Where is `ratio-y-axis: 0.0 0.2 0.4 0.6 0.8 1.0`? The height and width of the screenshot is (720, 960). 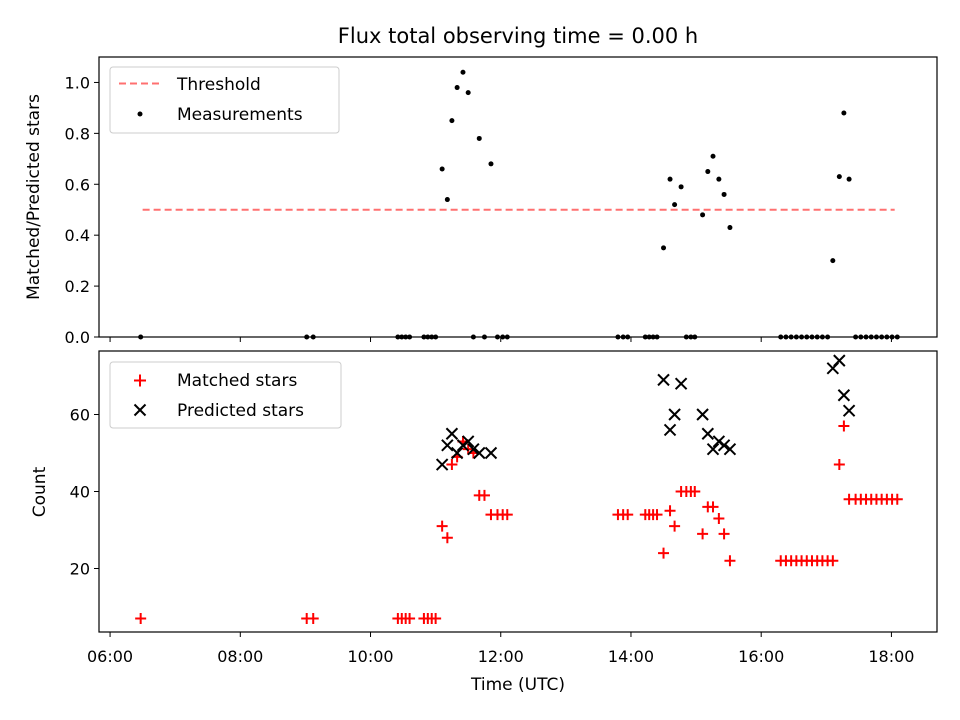 ratio-y-axis: 0.0 0.2 0.4 0.6 0.8 1.0 is located at coordinates (82, 210).